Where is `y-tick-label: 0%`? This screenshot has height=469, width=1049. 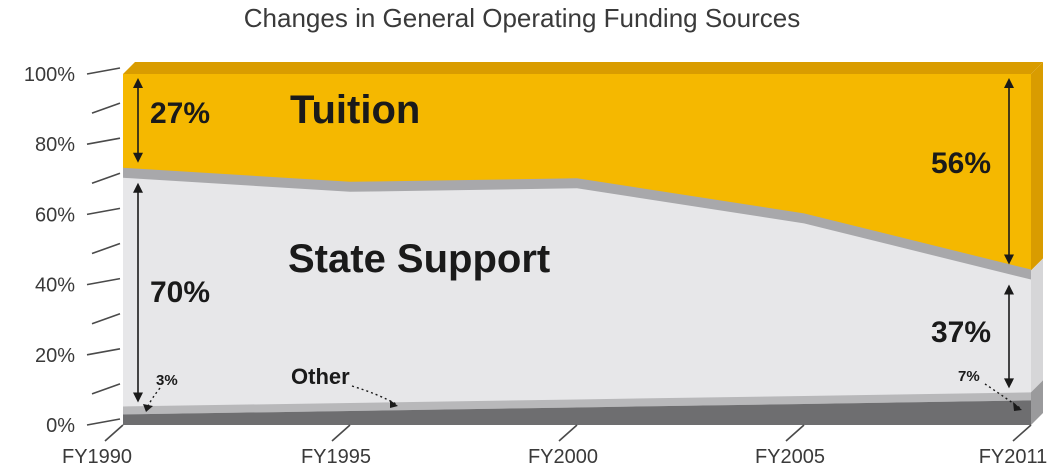 y-tick-label: 0% is located at coordinates (60, 426).